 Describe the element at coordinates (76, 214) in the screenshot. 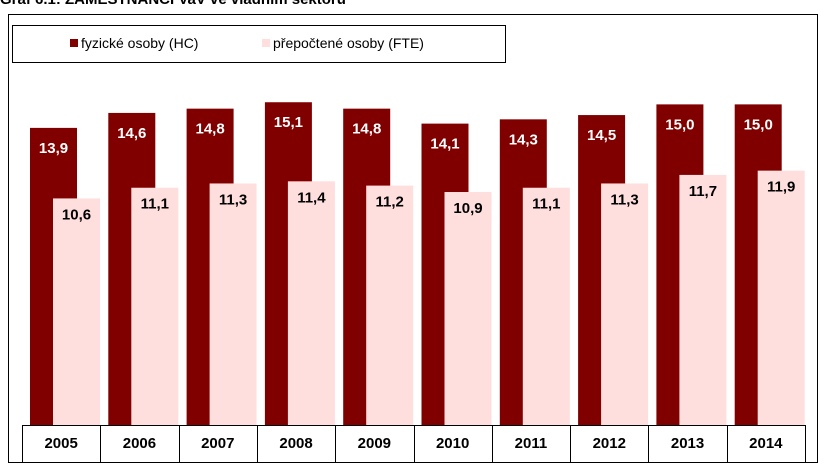

I see `data-label: 10,6` at that location.